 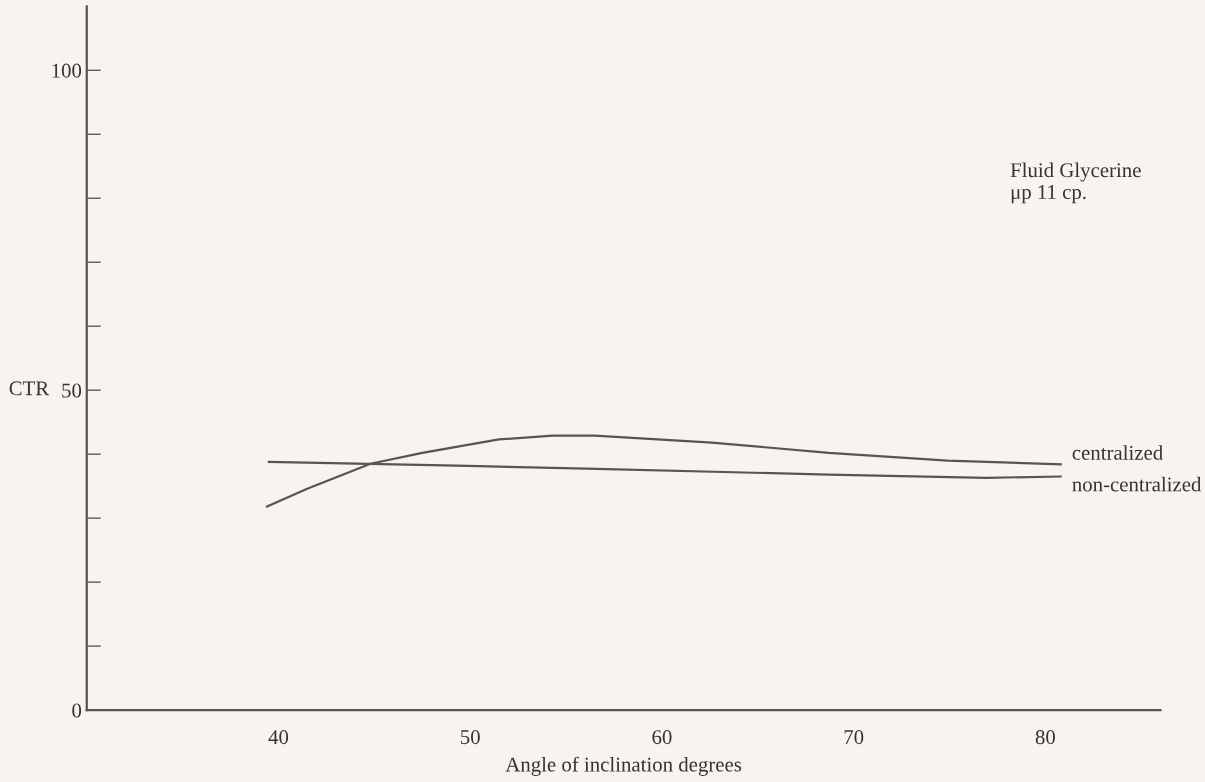 I want to click on y-axis-title: CTR, so click(x=29, y=388).